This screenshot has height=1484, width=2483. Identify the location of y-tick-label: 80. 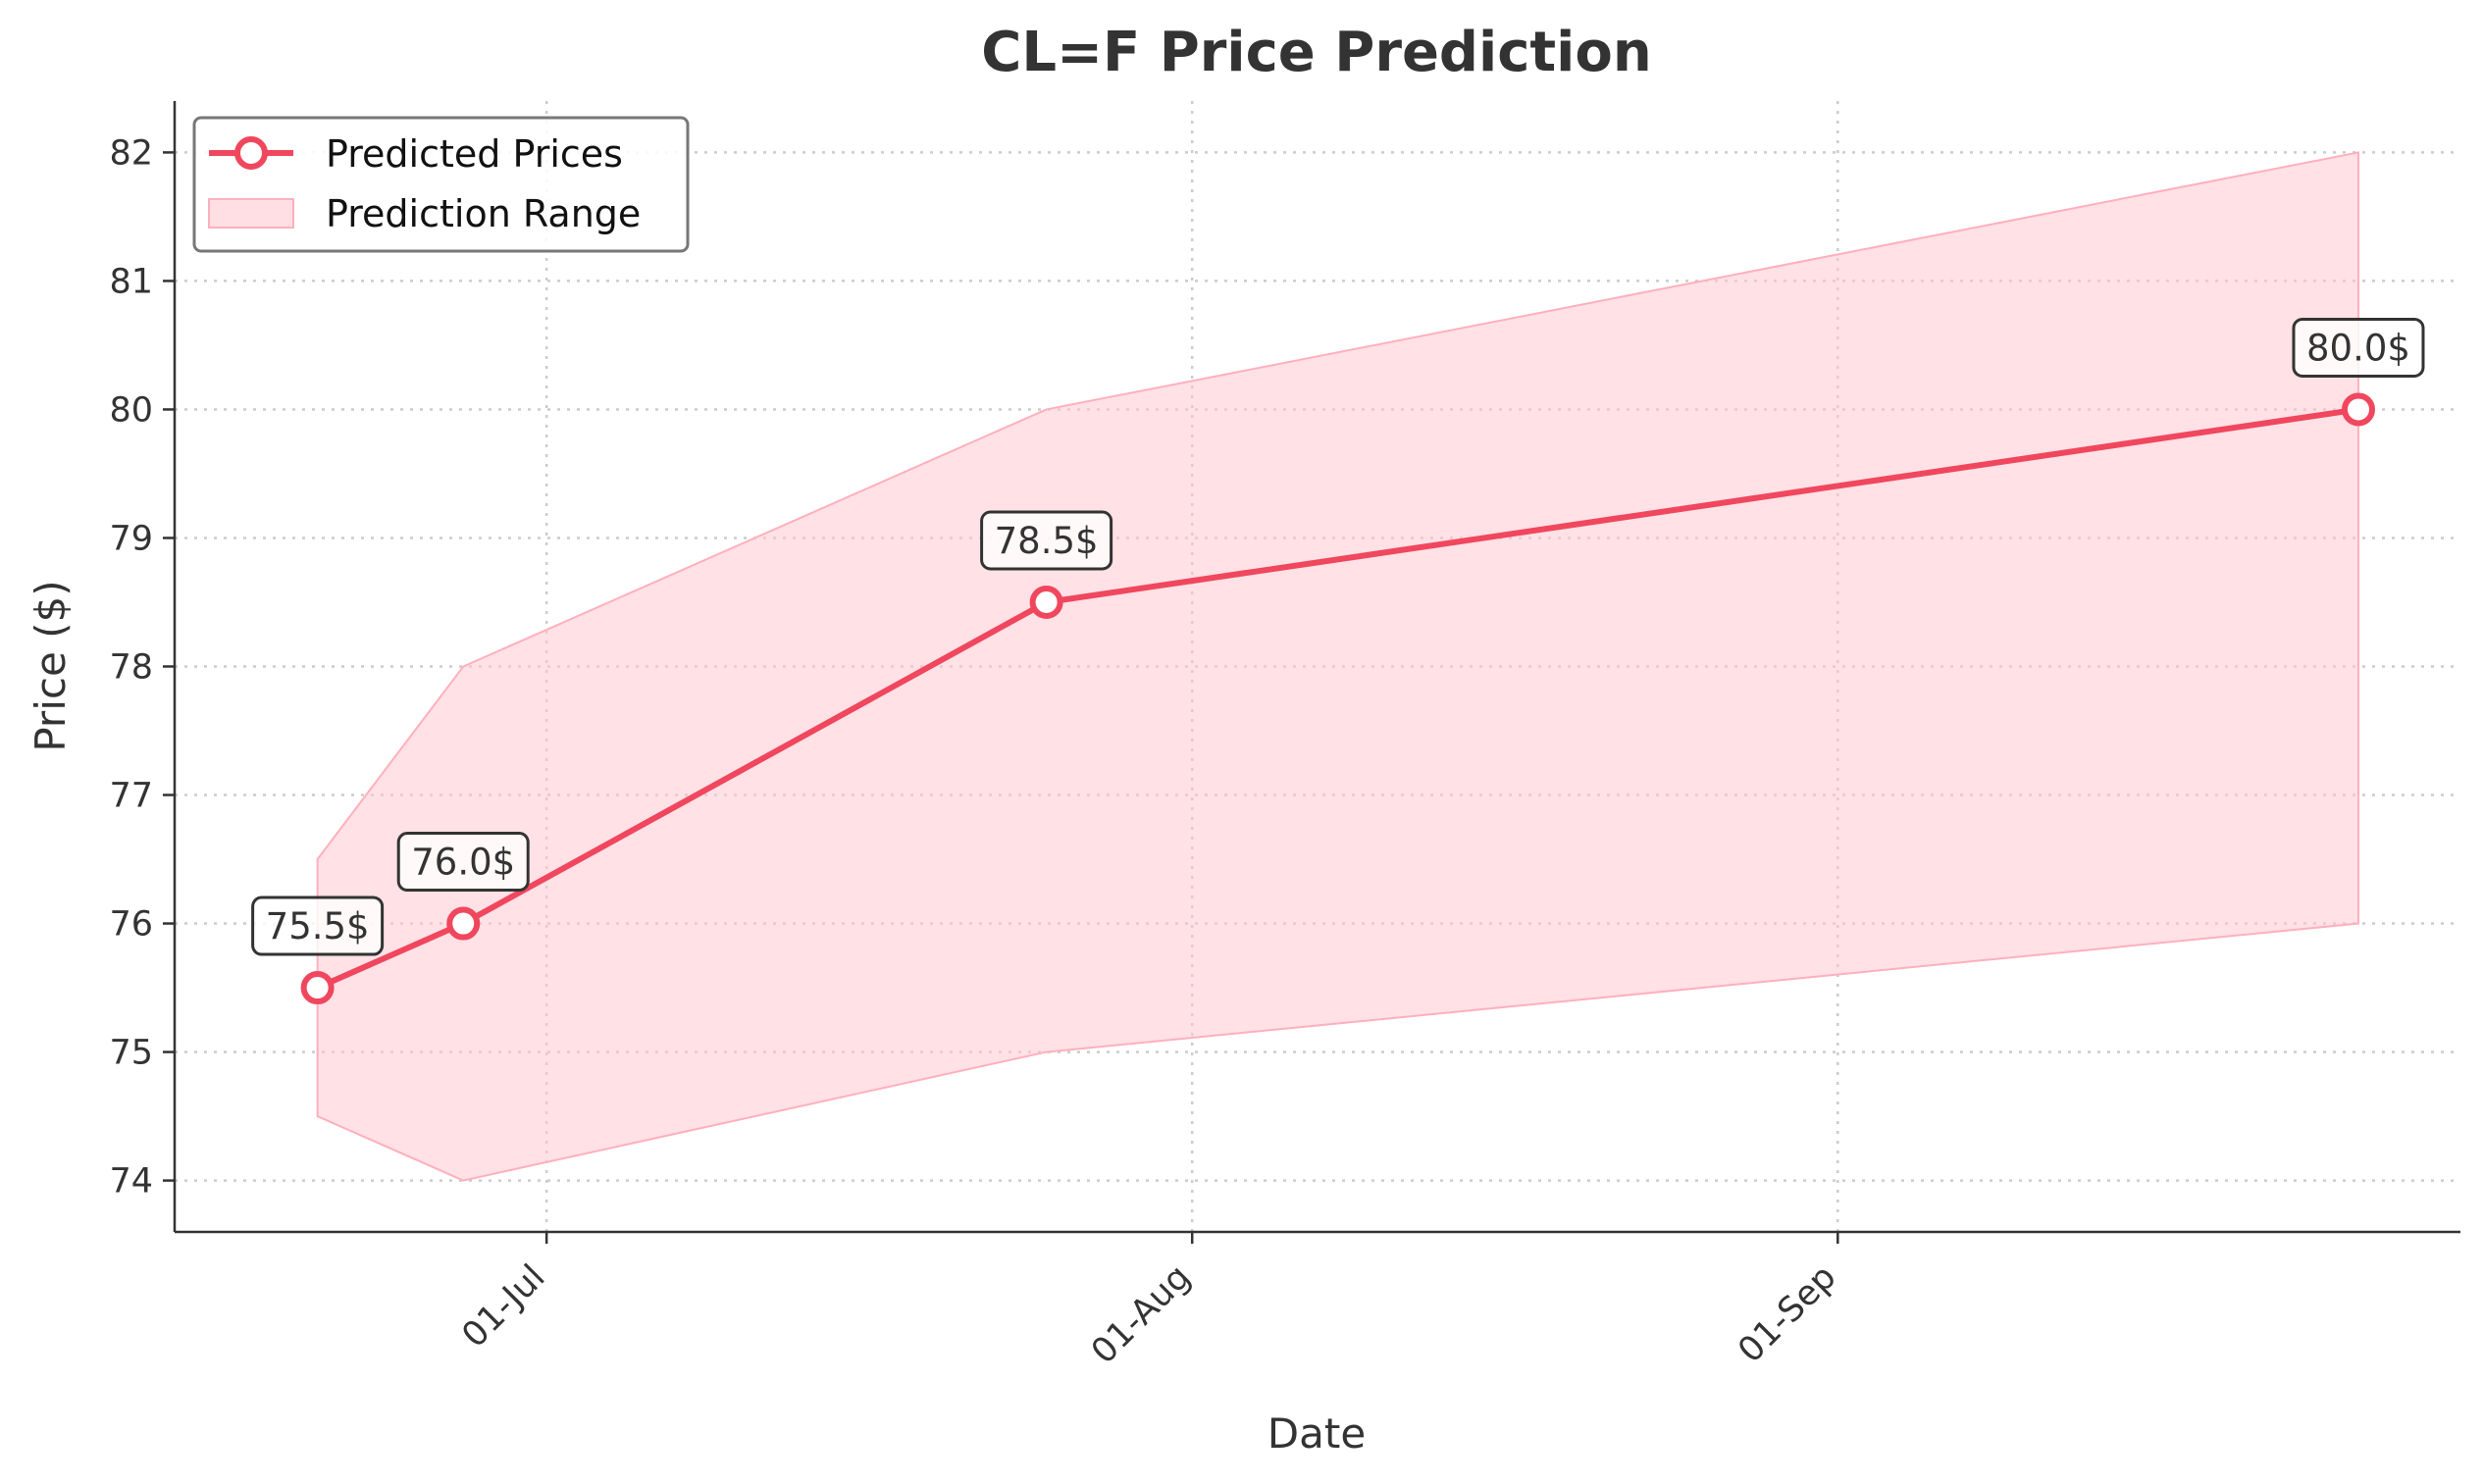
(131, 410).